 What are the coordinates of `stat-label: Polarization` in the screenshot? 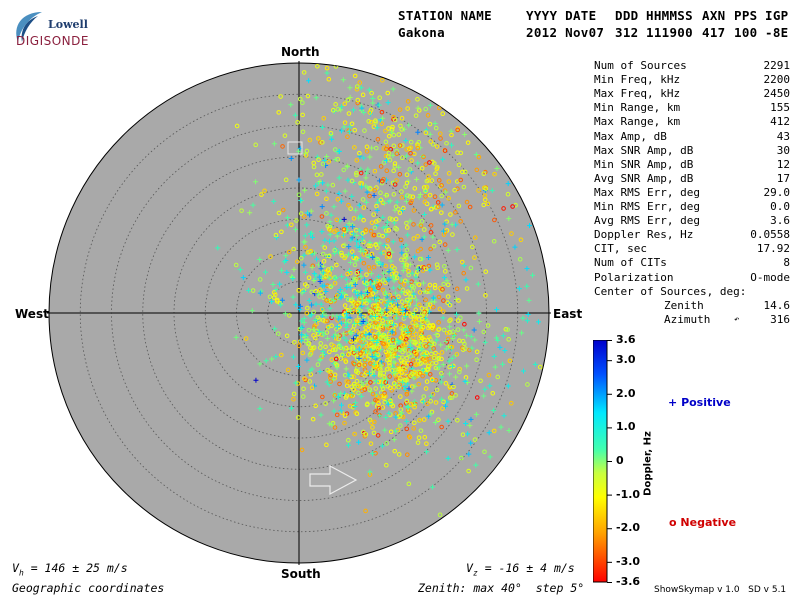 It's located at (634, 277).